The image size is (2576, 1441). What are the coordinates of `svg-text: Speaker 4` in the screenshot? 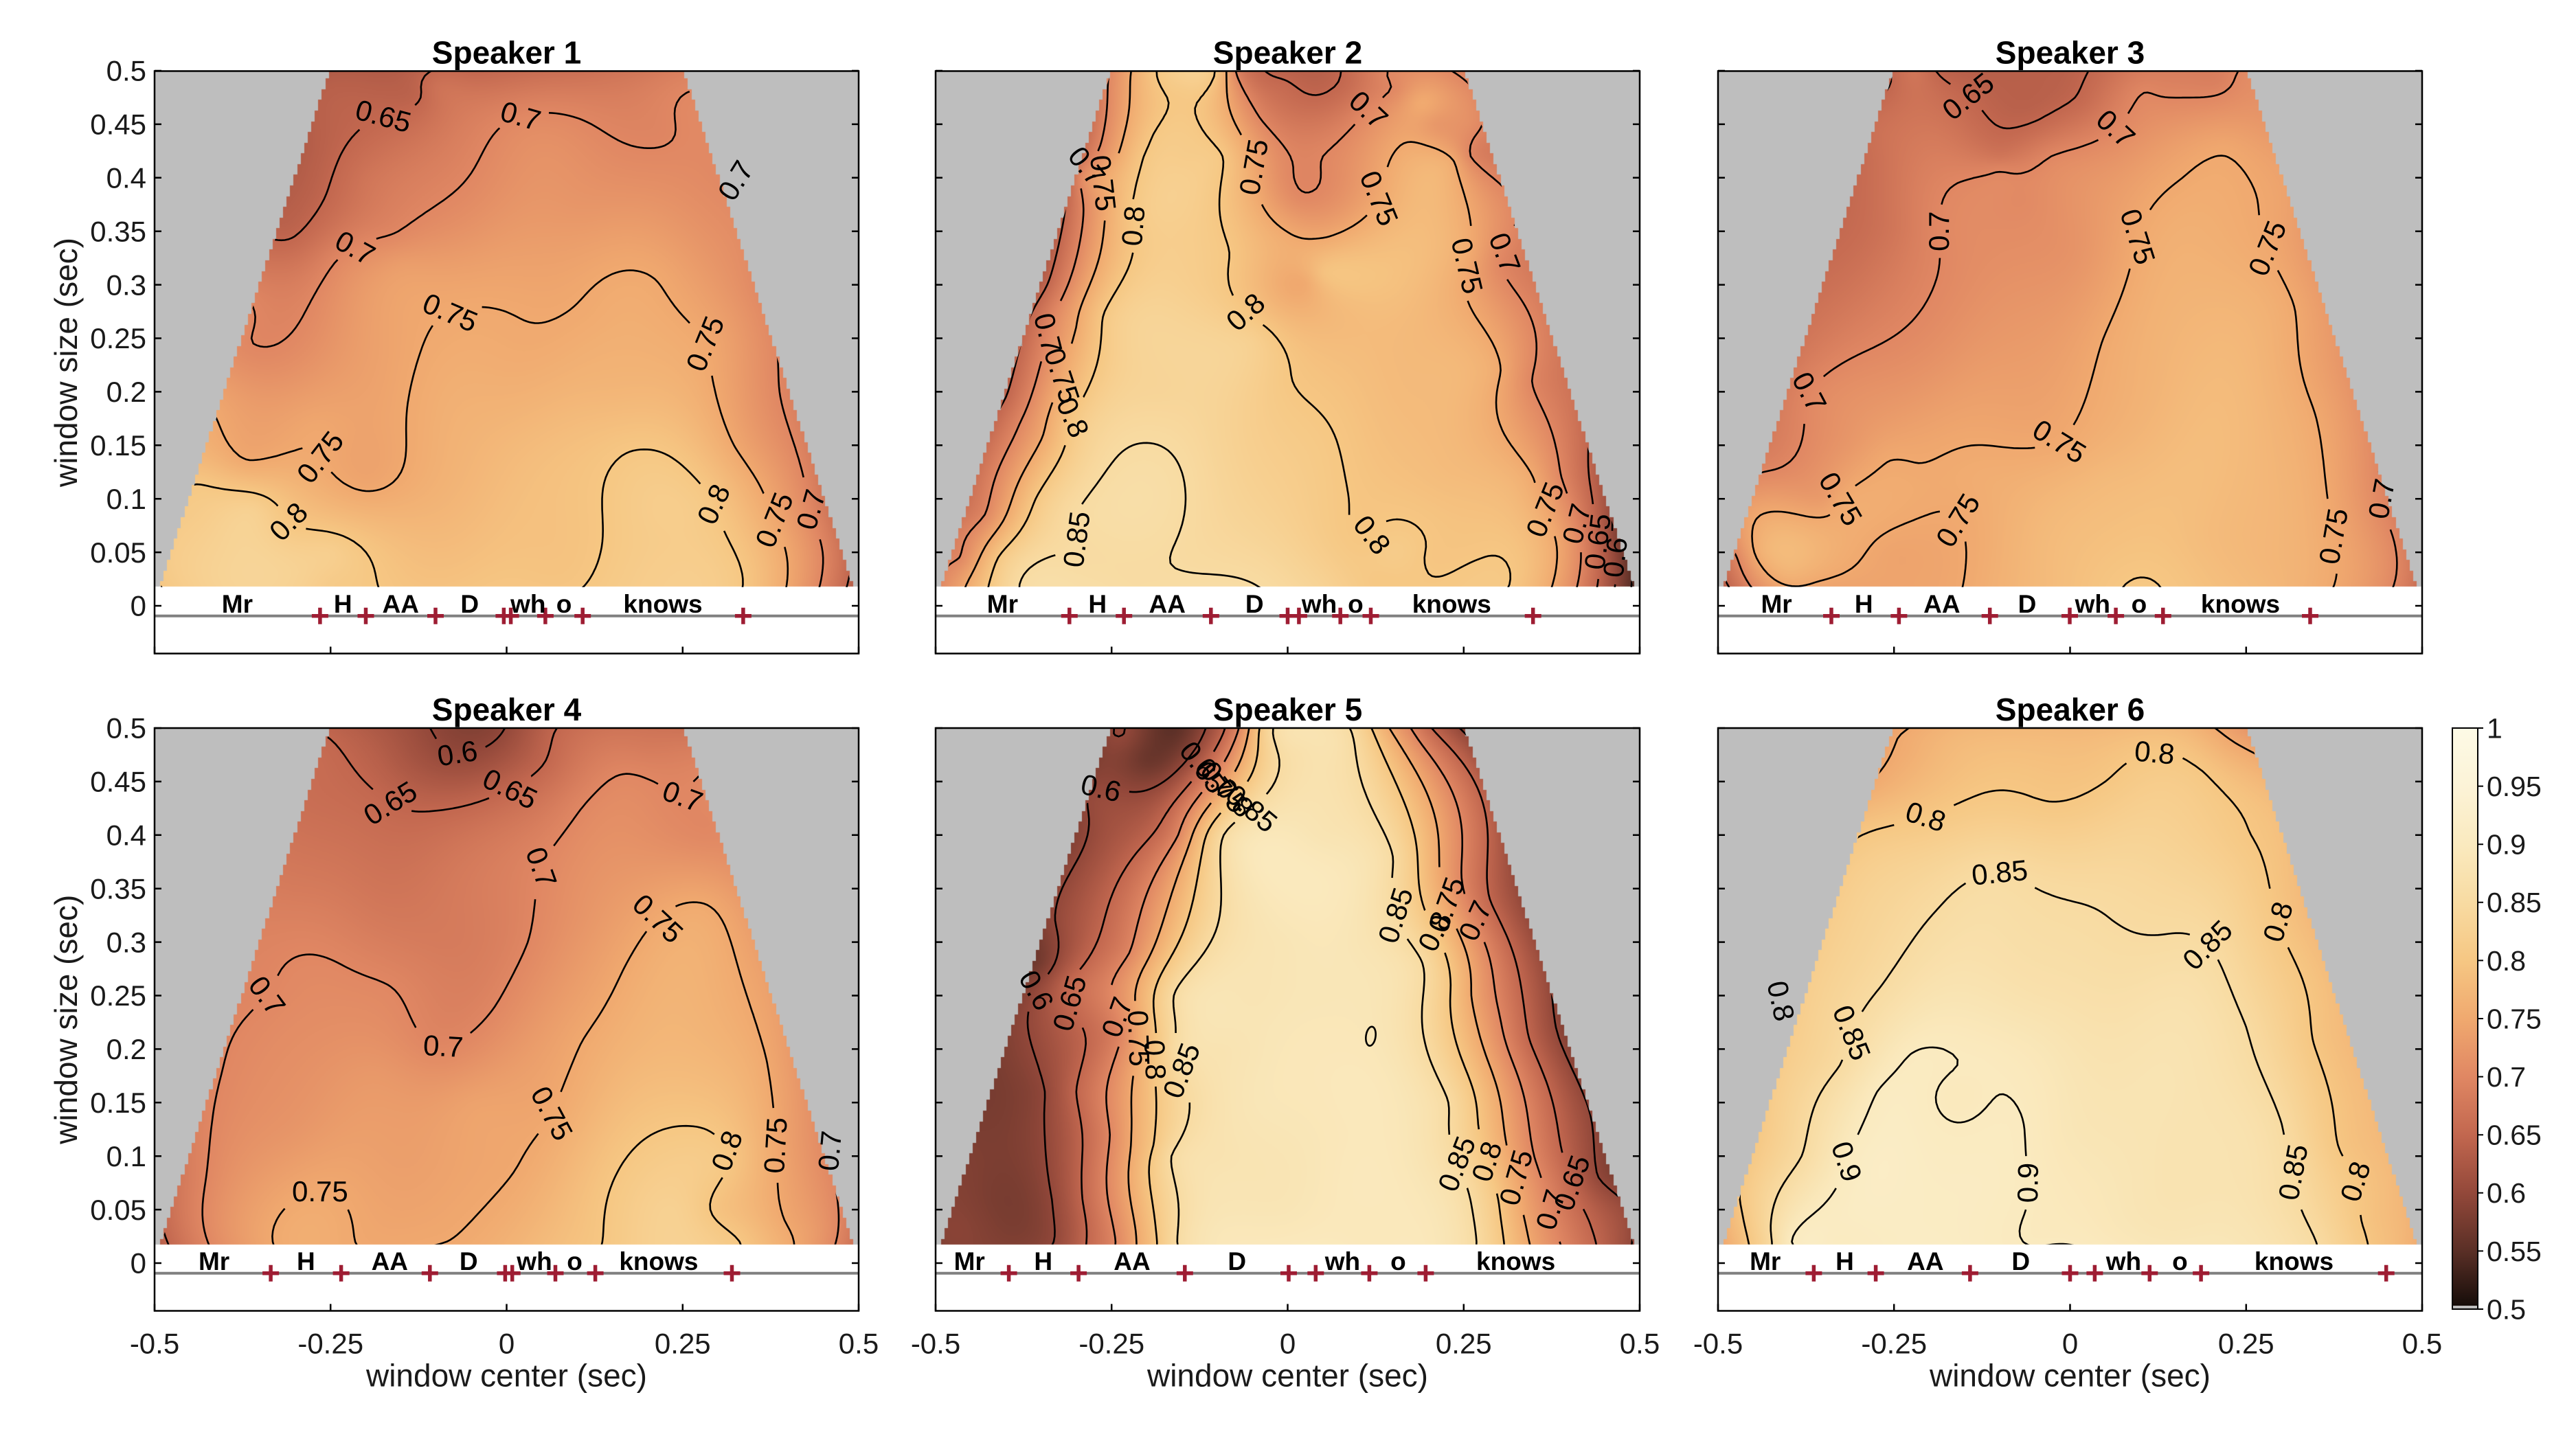 It's located at (507, 710).